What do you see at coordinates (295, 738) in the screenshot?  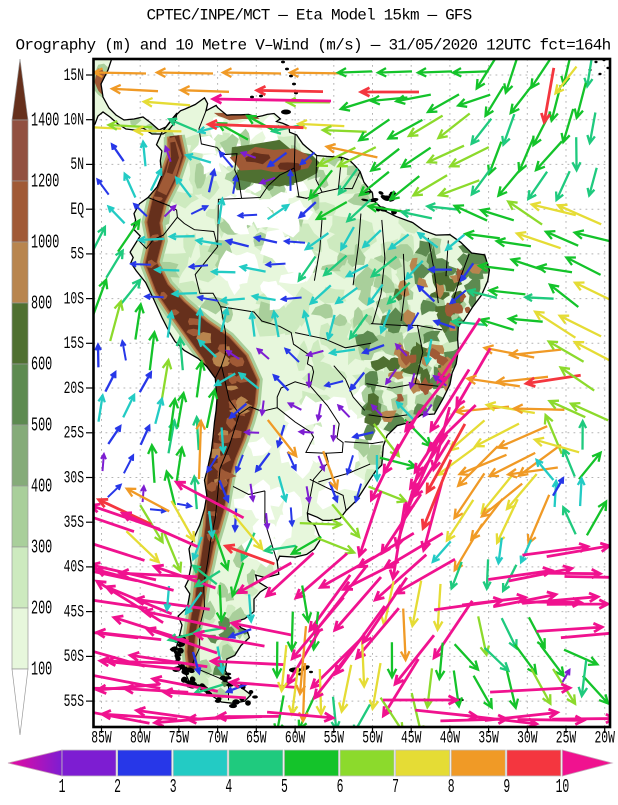 I see `svg-text: 60W` at bounding box center [295, 738].